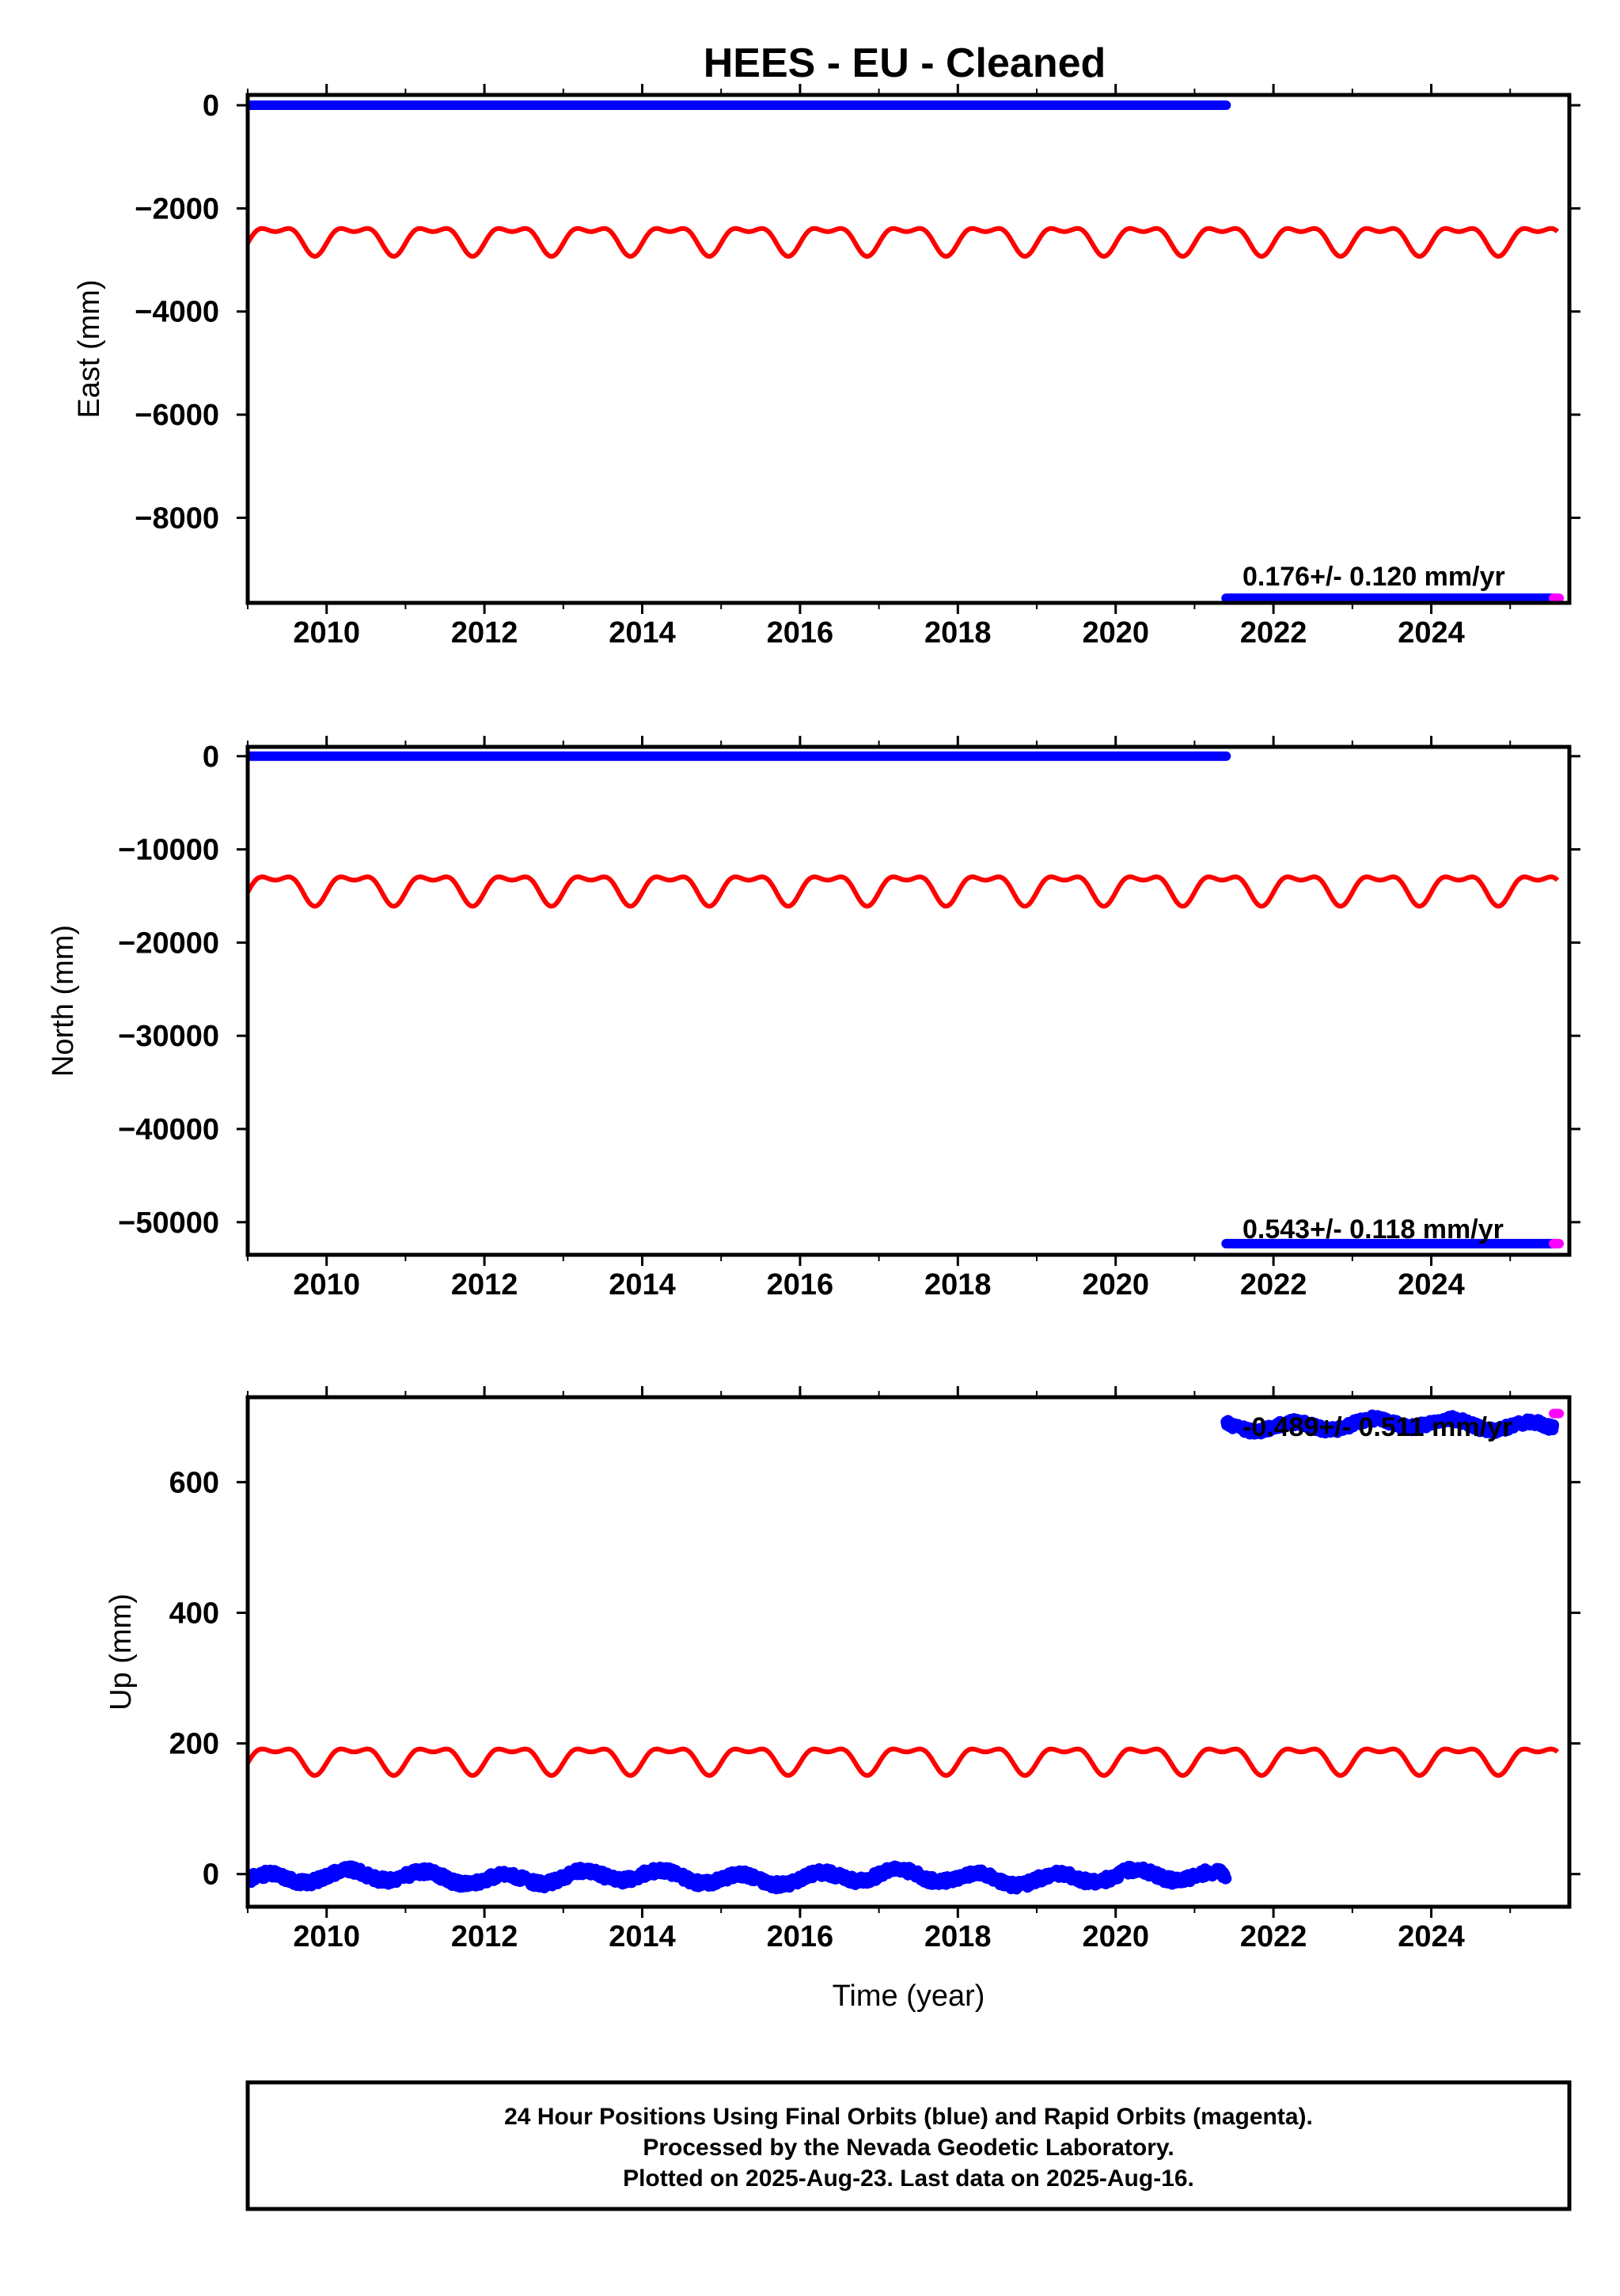  Describe the element at coordinates (194, 1614) in the screenshot. I see `y-tick-label: 400` at that location.